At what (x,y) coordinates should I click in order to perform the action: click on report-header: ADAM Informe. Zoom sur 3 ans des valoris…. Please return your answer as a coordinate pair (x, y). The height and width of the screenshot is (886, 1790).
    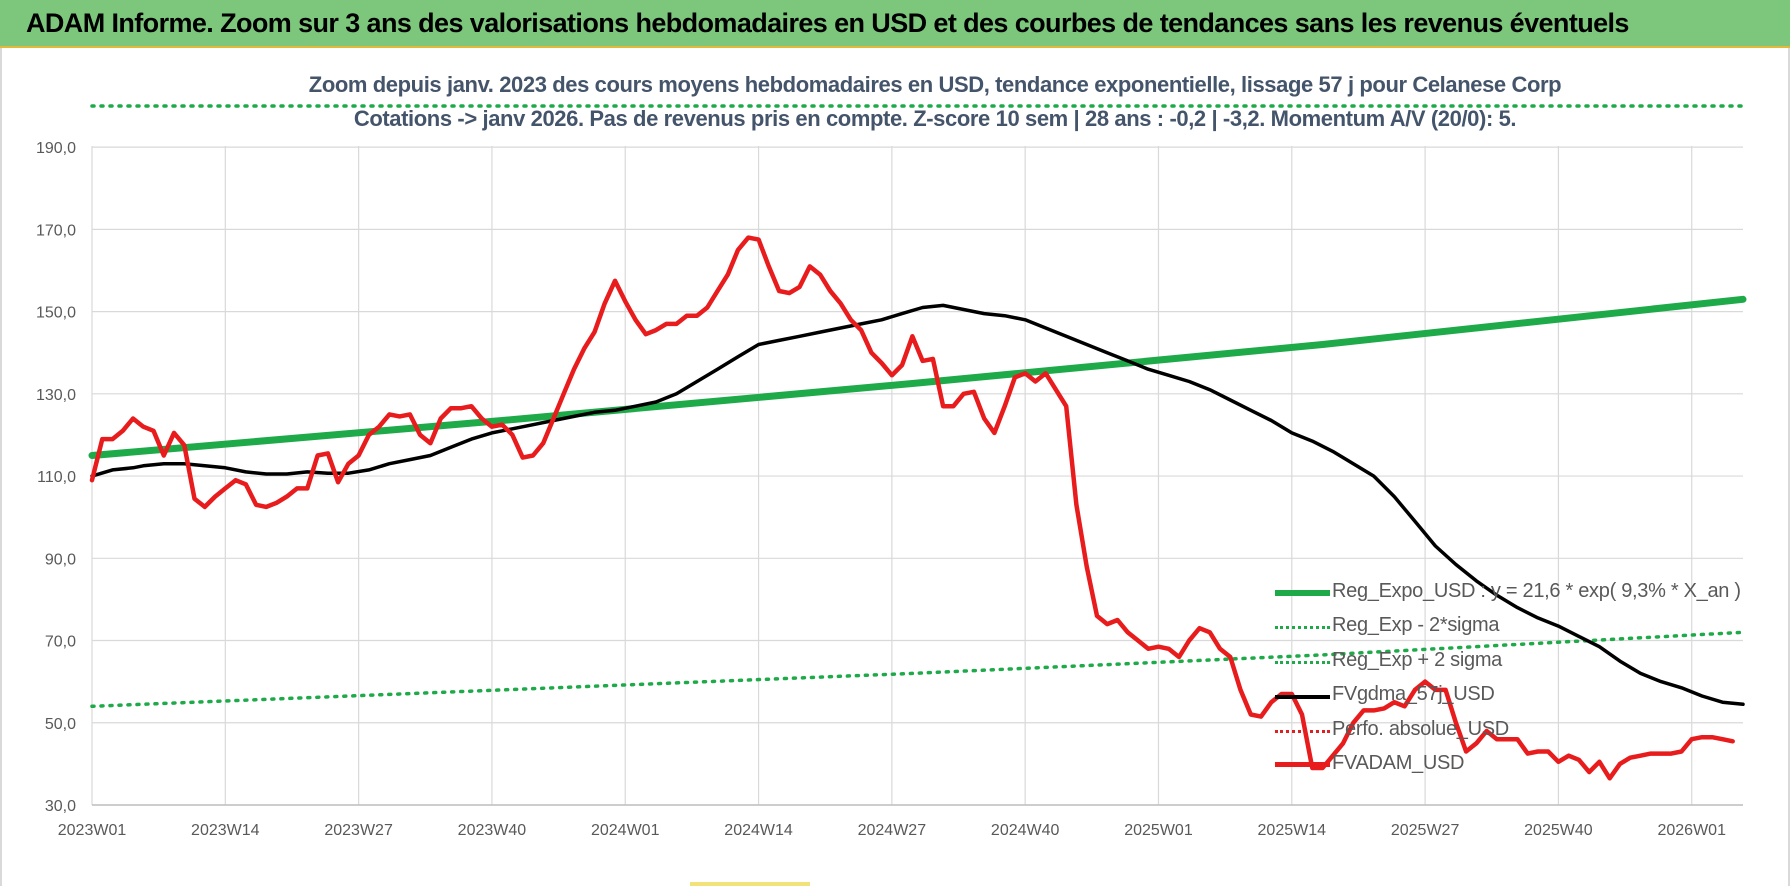
    Looking at the image, I should click on (895, 24).